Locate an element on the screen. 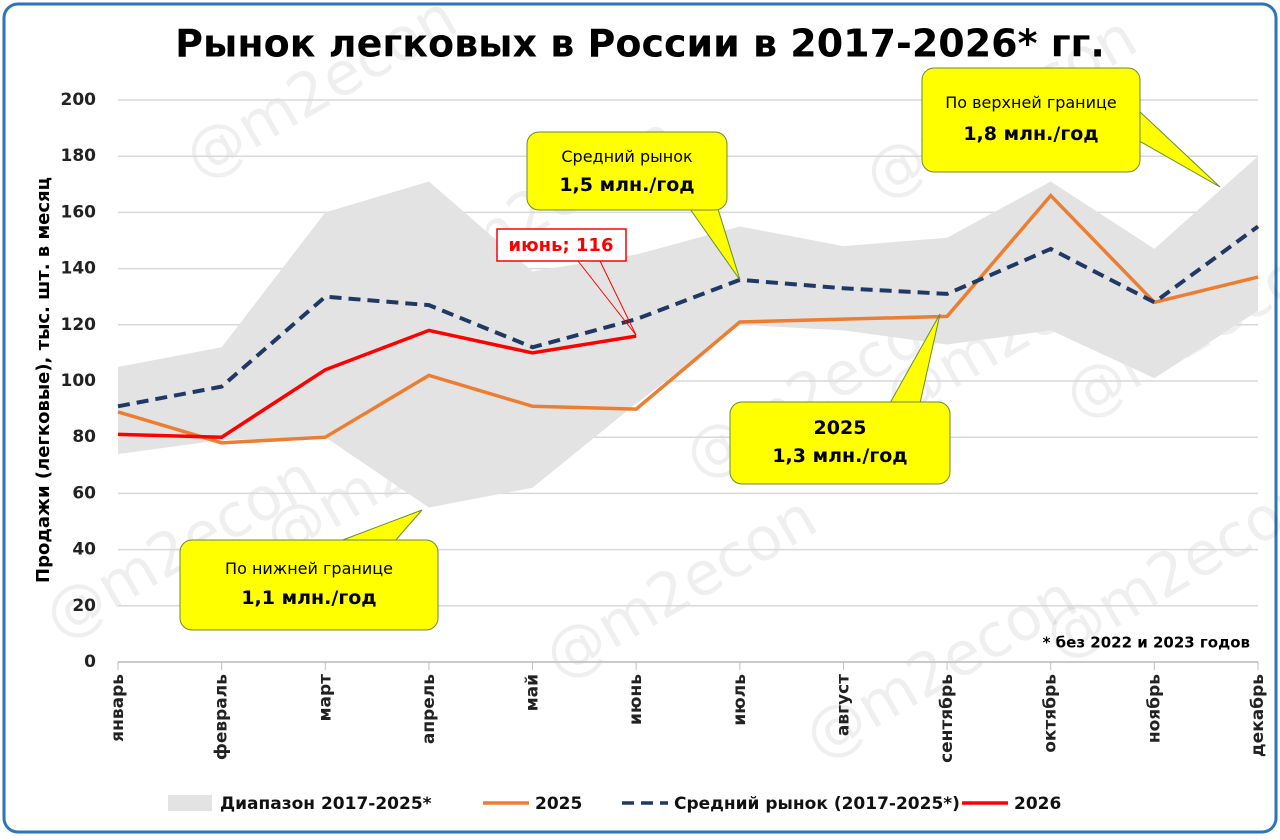 The image size is (1280, 840). legend-label: 2025 is located at coordinates (558, 804).